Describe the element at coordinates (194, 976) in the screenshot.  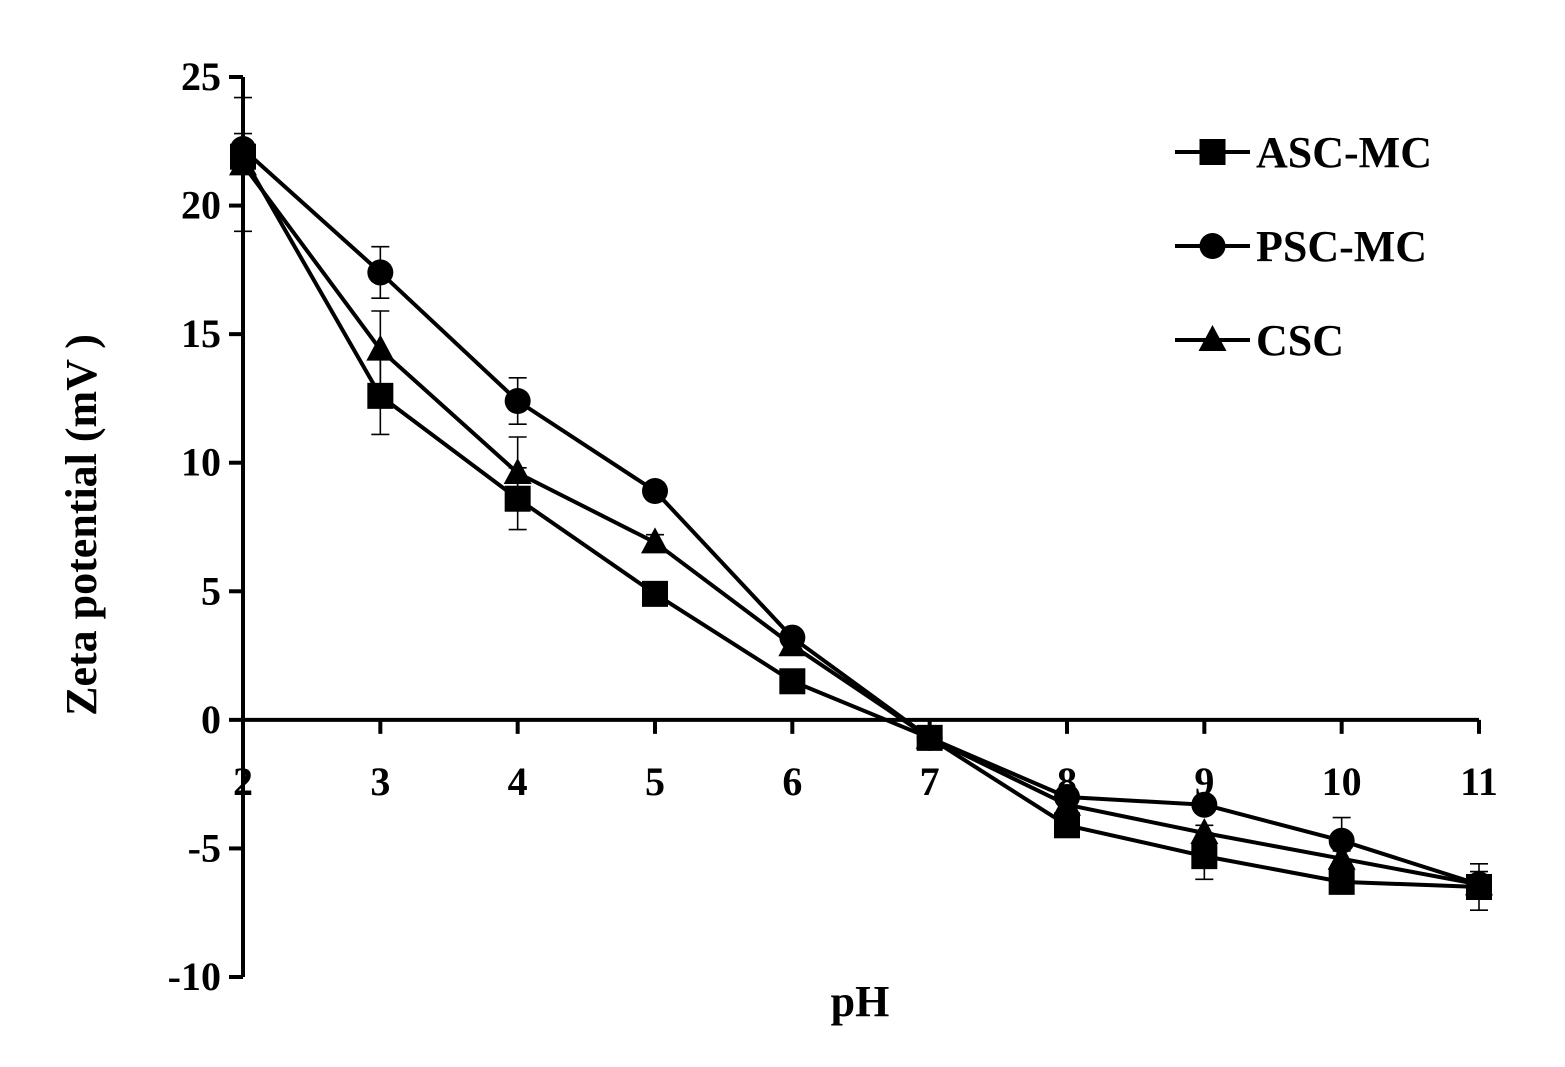
I see `y-tick-label: -10` at that location.